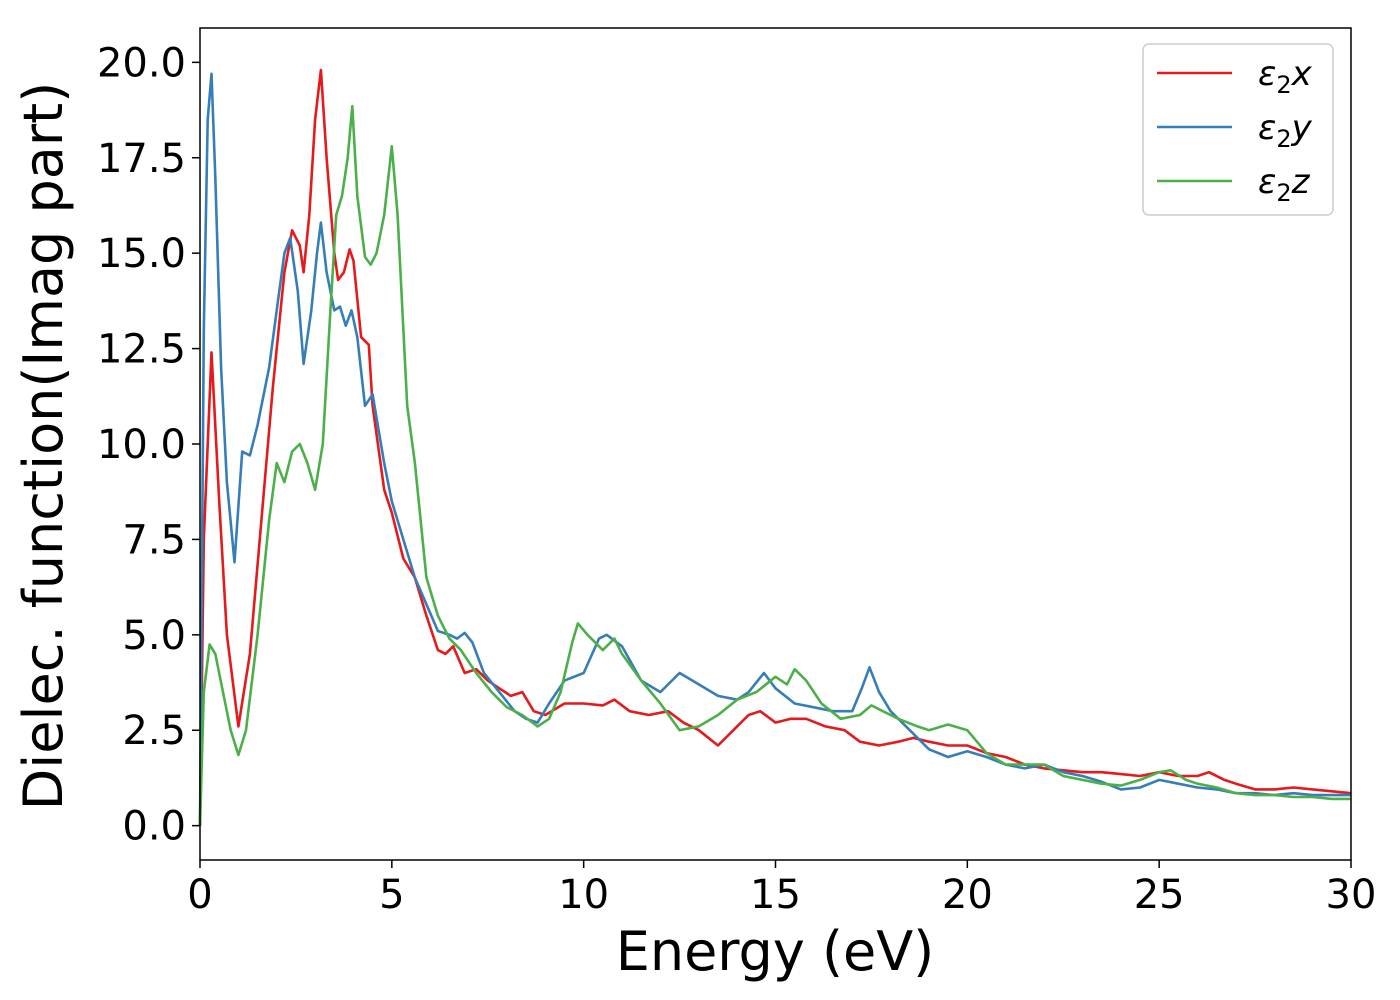  What do you see at coordinates (1234, 184) in the screenshot?
I see `legend-item-z: ε2z` at bounding box center [1234, 184].